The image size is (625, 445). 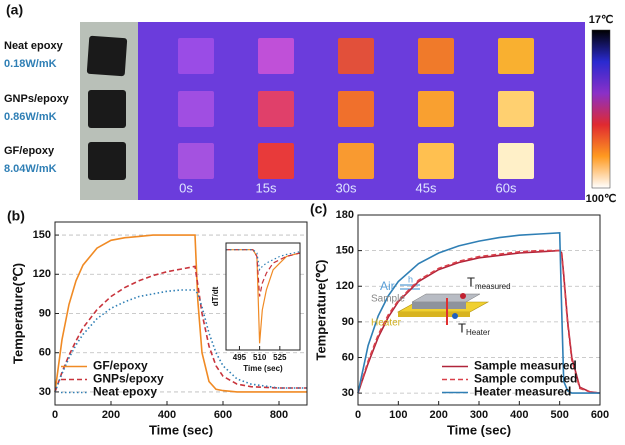 What do you see at coordinates (120, 366) in the screenshot?
I see `legend-label: GF/epoxy` at bounding box center [120, 366].